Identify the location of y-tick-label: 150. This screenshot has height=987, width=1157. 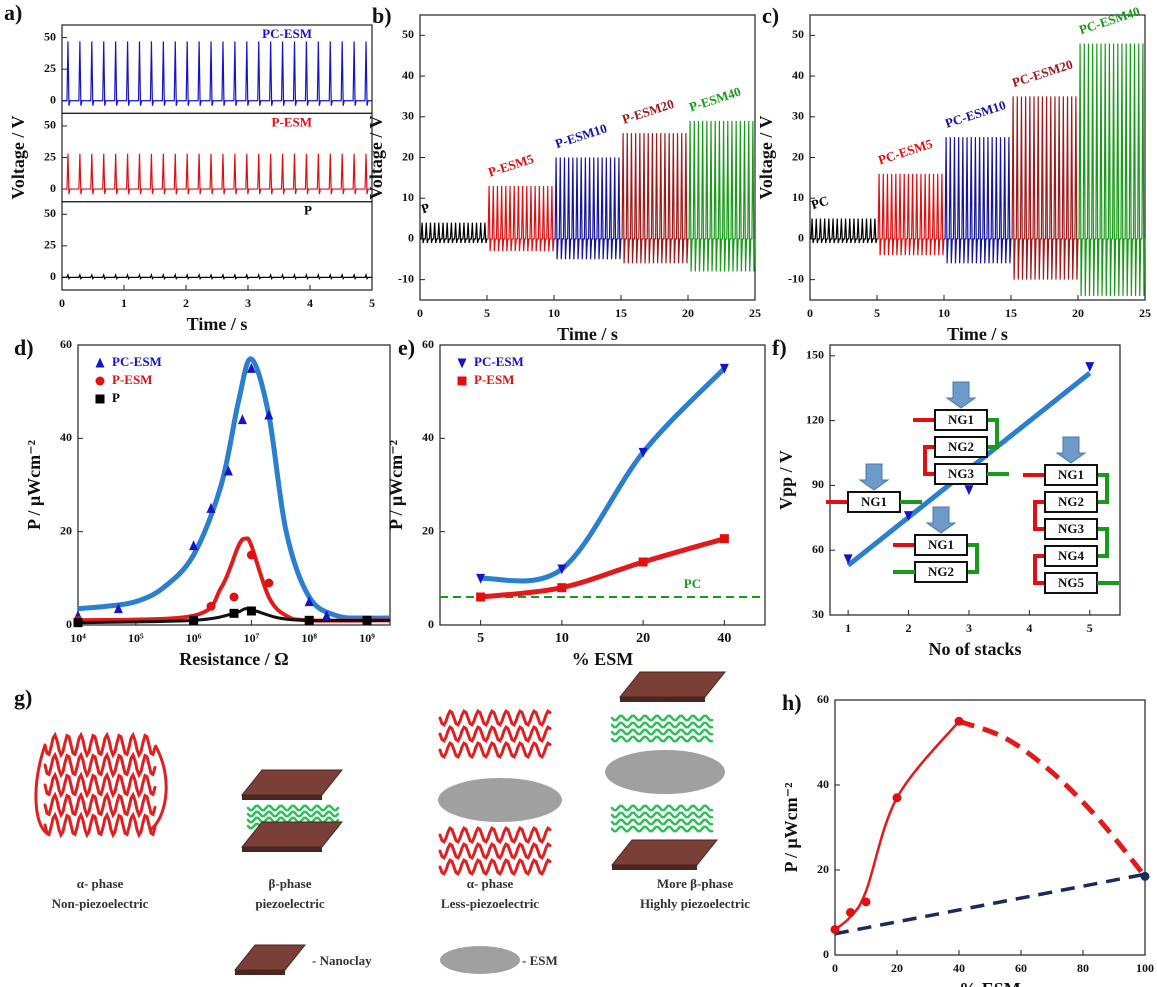
(815, 355).